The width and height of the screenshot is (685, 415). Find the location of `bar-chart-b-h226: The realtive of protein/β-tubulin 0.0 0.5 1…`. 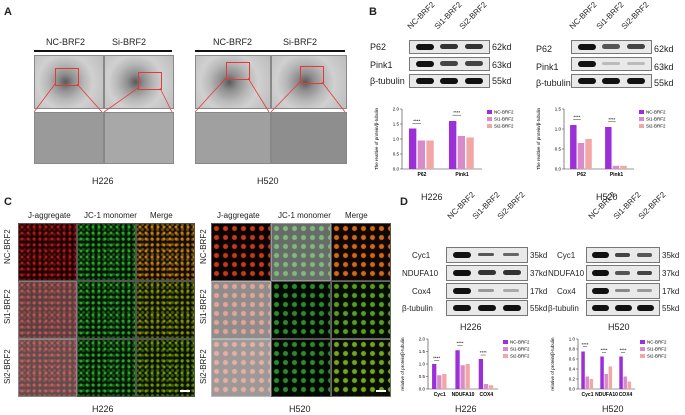

bar-chart-b-h226: The realtive of protein/β-tubulin 0.0 0.5 1… is located at coordinates (444, 142).